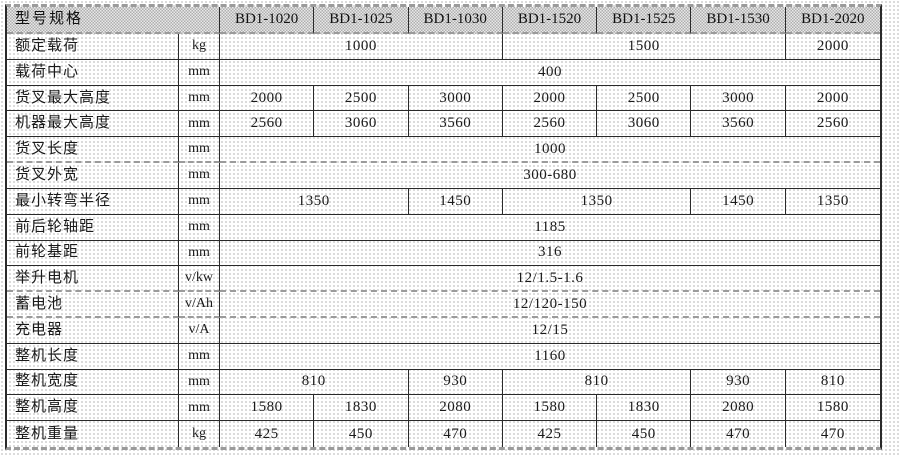 The image size is (900, 456). What do you see at coordinates (93, 72) in the screenshot?
I see `row-label-cell: 载荷中心` at bounding box center [93, 72].